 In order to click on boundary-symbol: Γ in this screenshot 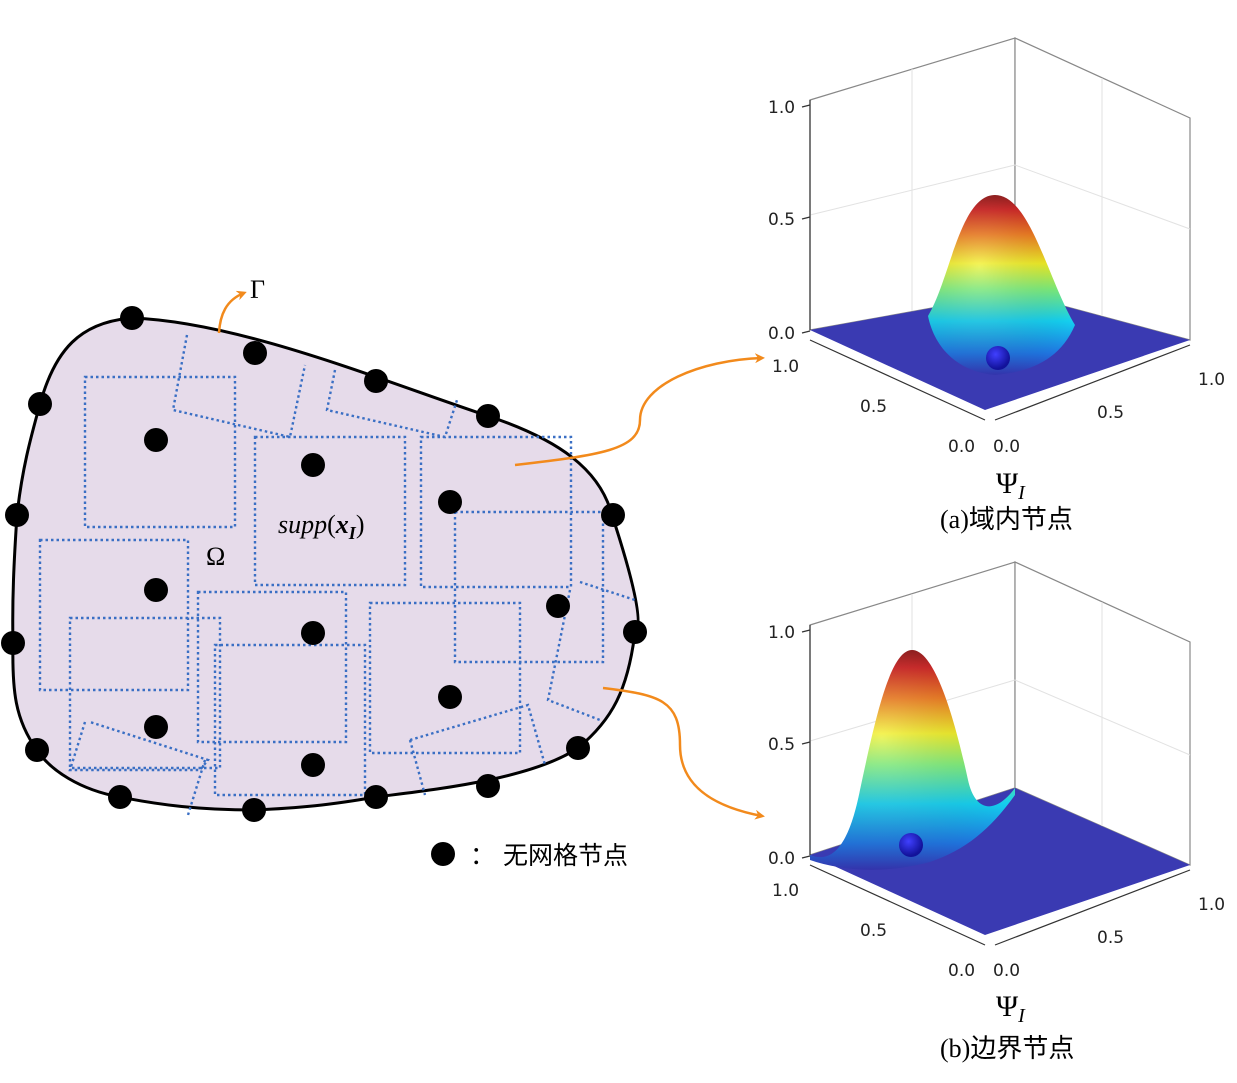, I will do `click(257, 289)`.